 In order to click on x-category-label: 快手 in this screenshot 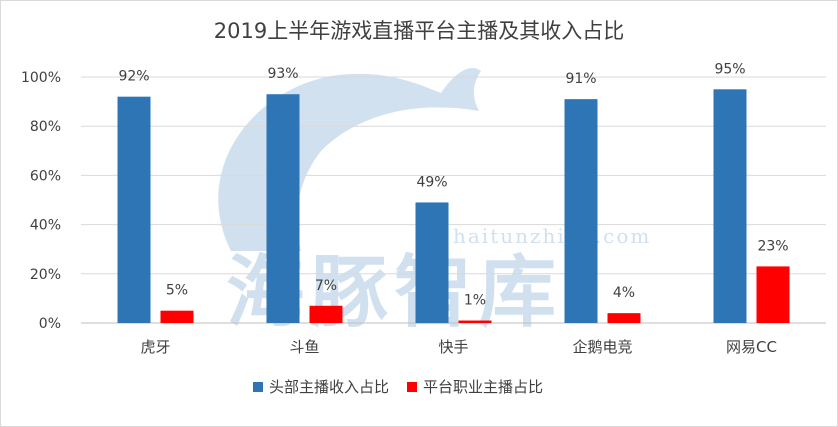, I will do `click(453, 347)`.